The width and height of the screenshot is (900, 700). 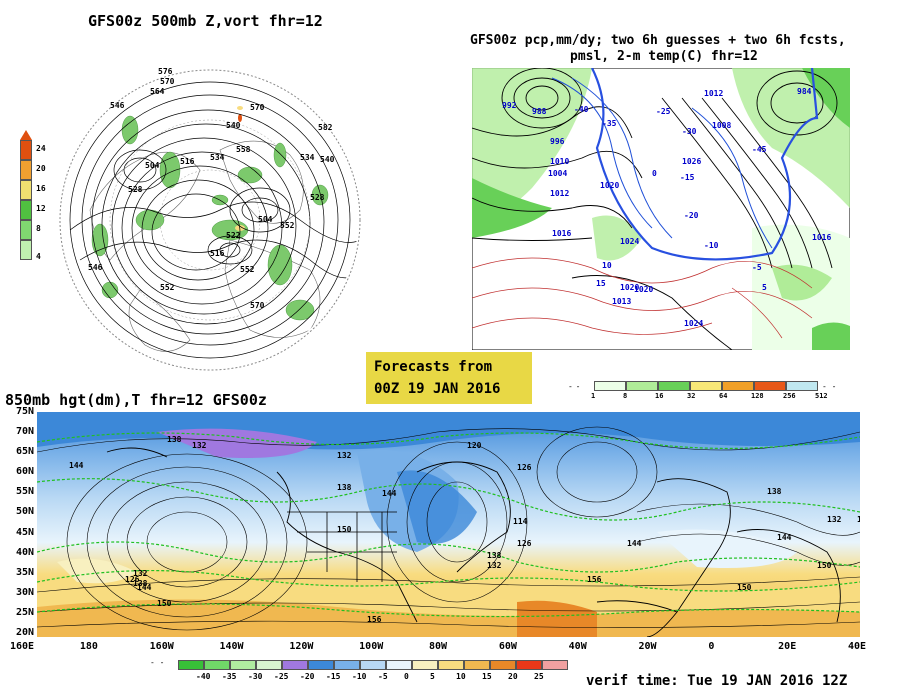 I want to click on precip-colorbar-label: 256, so click(x=789, y=396).